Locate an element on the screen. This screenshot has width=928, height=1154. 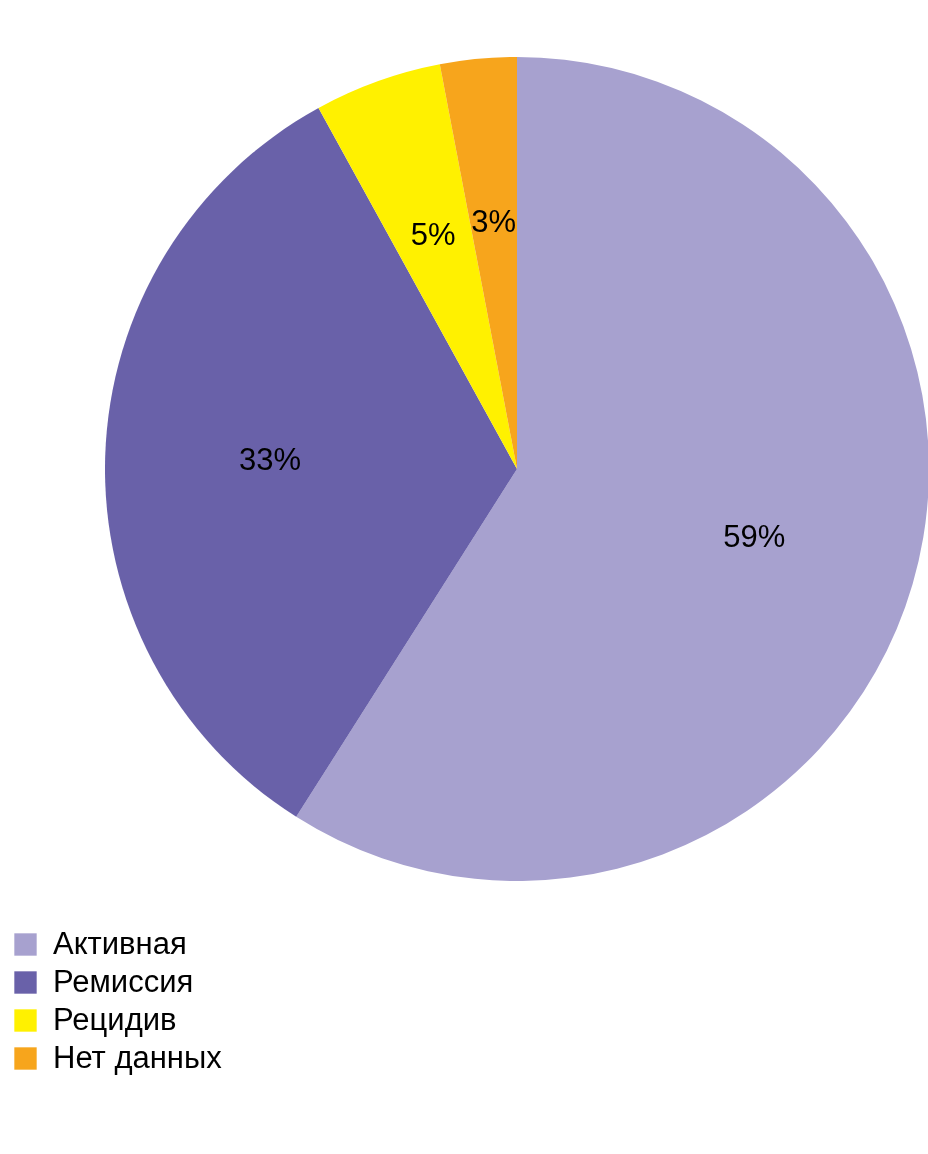
data-label: 3% is located at coordinates (494, 221).